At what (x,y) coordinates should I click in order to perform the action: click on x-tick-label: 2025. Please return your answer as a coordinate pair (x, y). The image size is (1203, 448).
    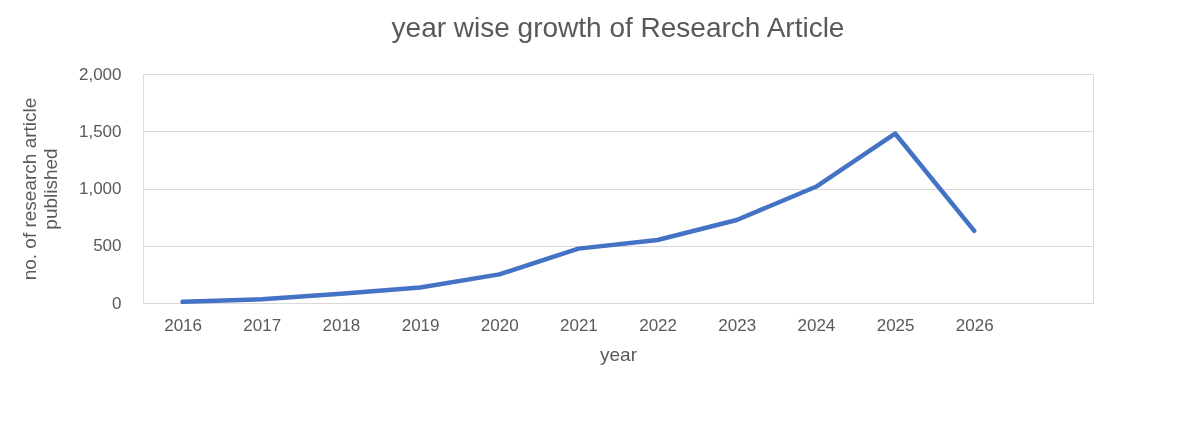
    Looking at the image, I should click on (895, 325).